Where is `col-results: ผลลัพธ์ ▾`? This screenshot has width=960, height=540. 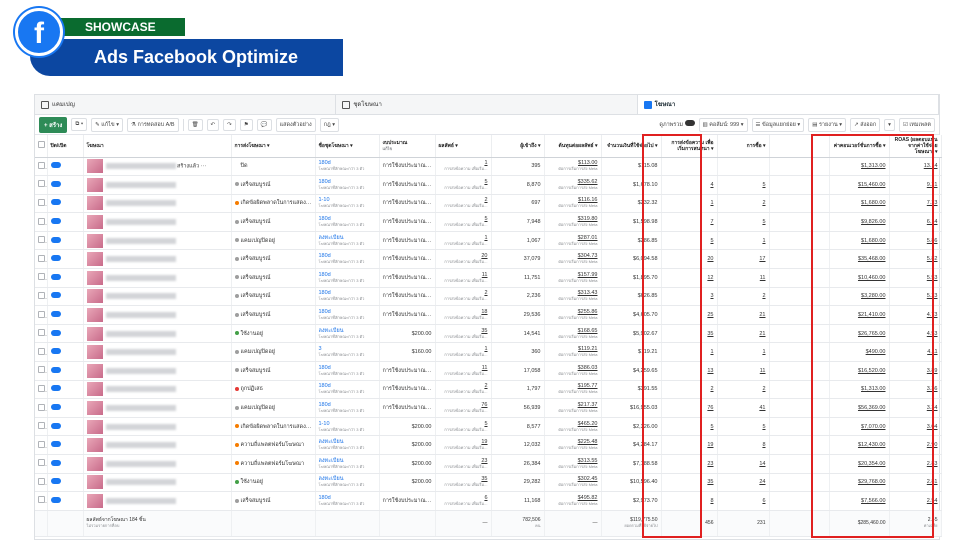 col-results: ผลลัพธ์ ▾ is located at coordinates (463, 146).